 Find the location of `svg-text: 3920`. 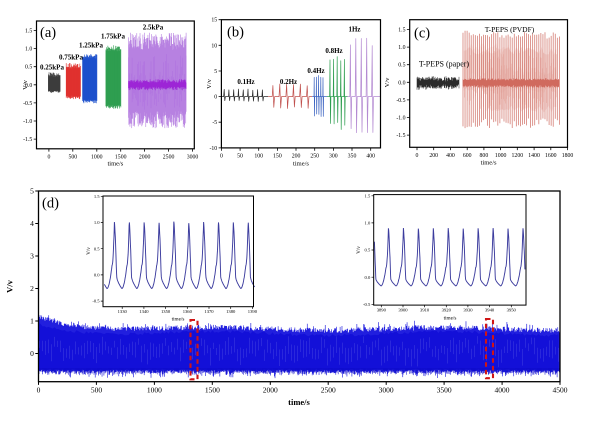

svg-text: 3920 is located at coordinates (447, 309).